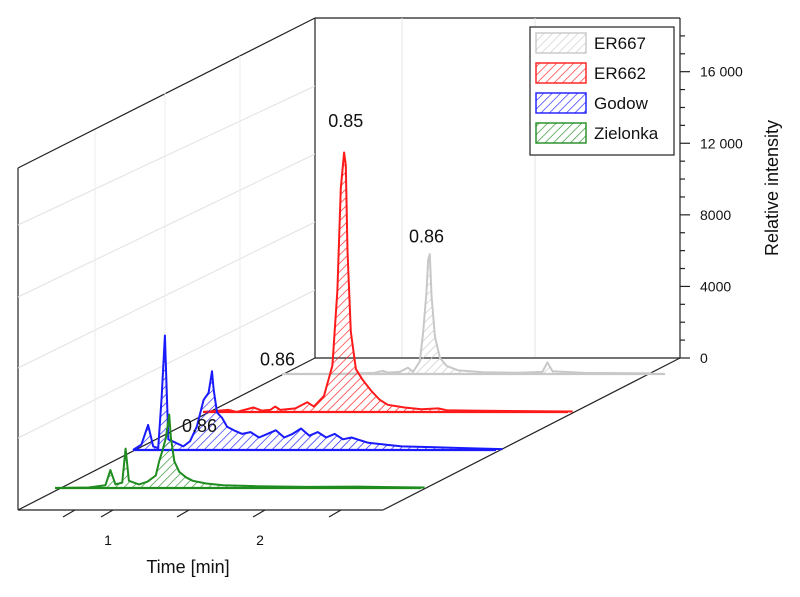 The height and width of the screenshot is (597, 800). I want to click on z-tick-label: 12 000, so click(721, 143).